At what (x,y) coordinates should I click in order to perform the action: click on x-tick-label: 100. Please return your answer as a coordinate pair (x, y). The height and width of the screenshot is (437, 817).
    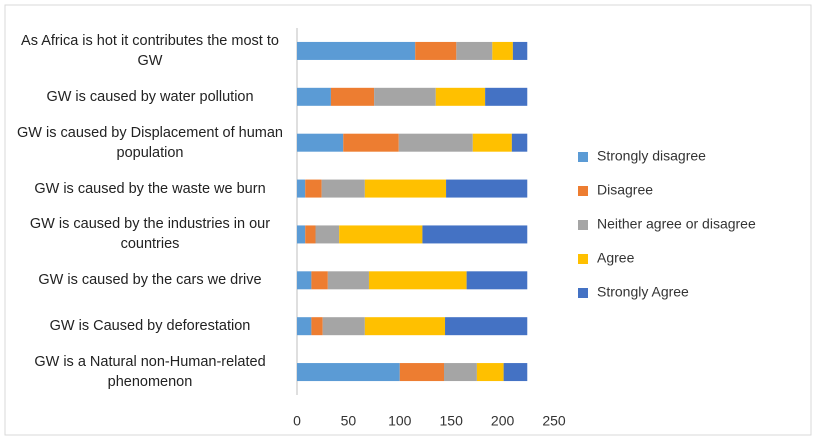
    Looking at the image, I should click on (400, 421).